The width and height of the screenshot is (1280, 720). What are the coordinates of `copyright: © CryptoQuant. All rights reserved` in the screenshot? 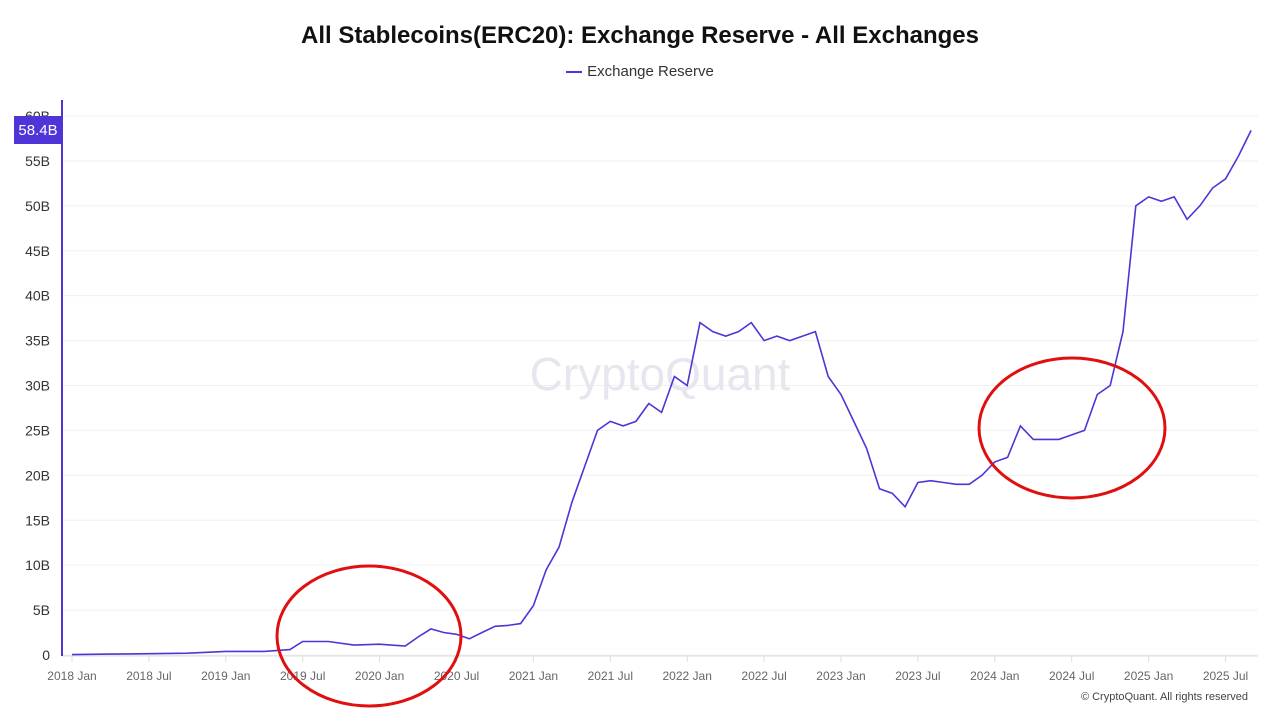 It's located at (1164, 697).